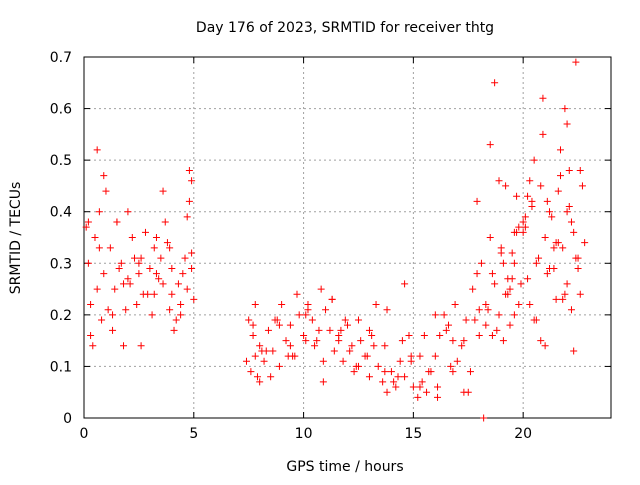 The width and height of the screenshot is (640, 485). I want to click on y-tick-label: 0.5, so click(61, 161).